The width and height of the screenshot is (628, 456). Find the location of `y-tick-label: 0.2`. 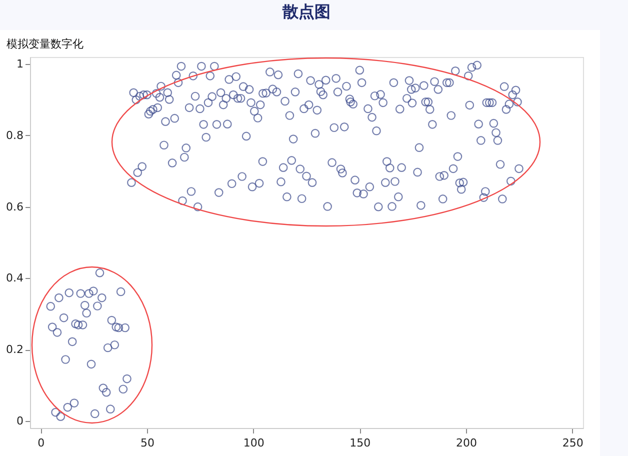

y-tick-label: 0.2 is located at coordinates (15, 349).